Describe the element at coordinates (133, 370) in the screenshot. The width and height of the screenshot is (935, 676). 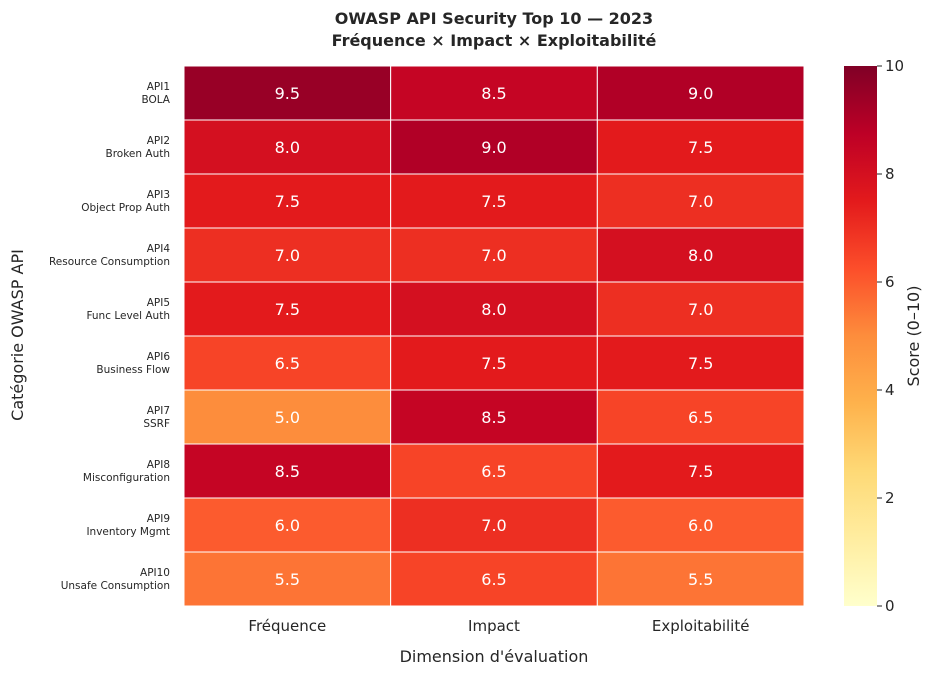
I see `row-label-name: Business Flow` at that location.